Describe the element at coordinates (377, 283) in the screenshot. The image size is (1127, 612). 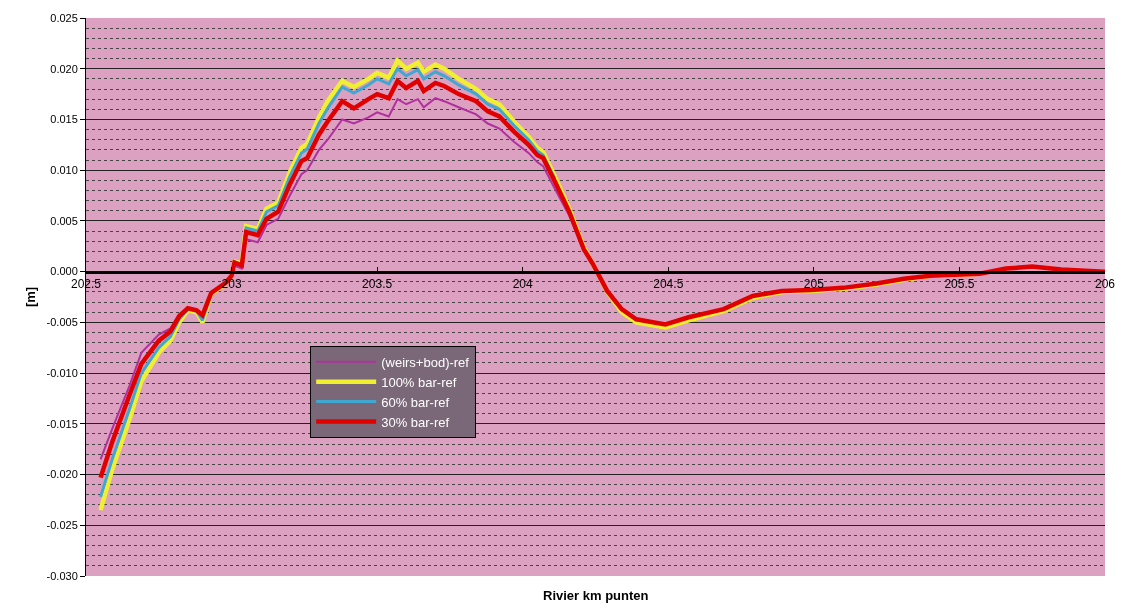
I see `x-tick-label: 203.5` at that location.